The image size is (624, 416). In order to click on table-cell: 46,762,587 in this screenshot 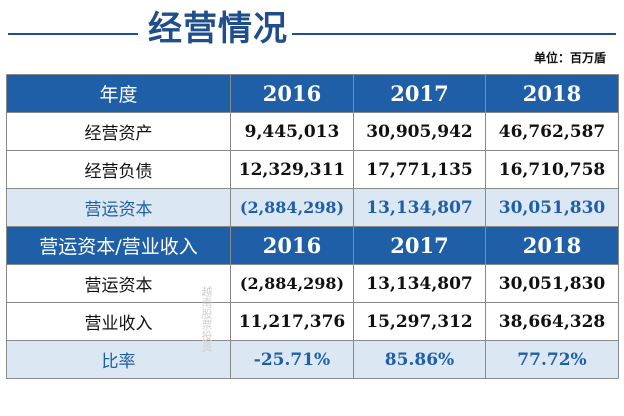, I will do `click(552, 131)`.